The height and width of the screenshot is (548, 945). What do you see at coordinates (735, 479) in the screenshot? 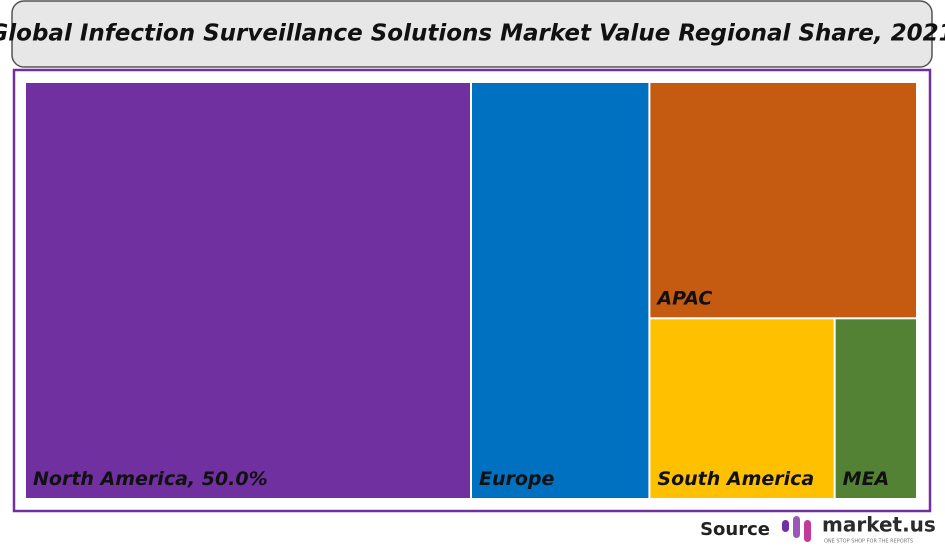
I see `tile-label: South America` at bounding box center [735, 479].